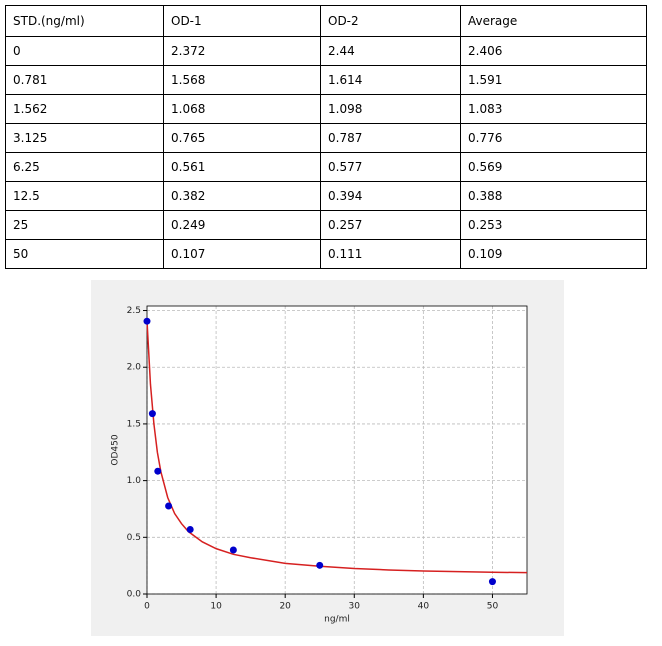 The height and width of the screenshot is (646, 662). Describe the element at coordinates (134, 311) in the screenshot. I see `y-tick-label: 2.5` at that location.